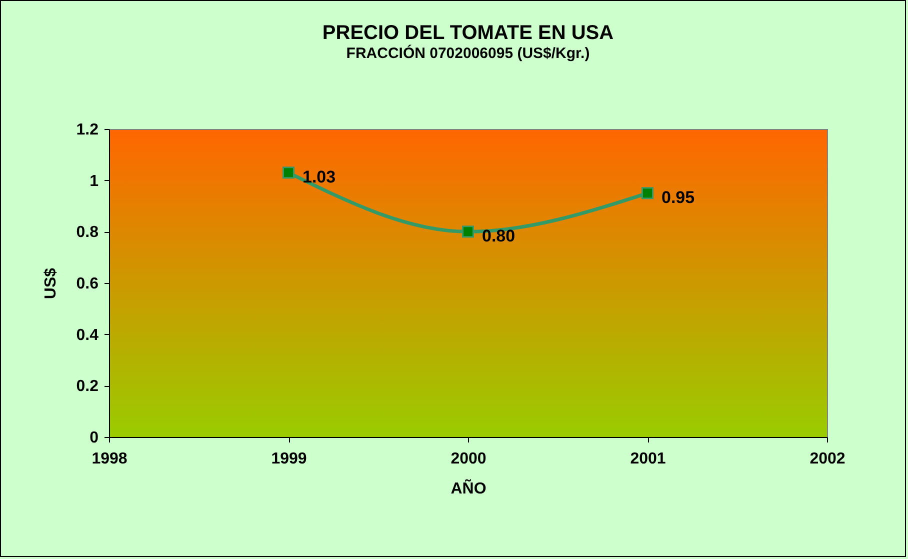  I want to click on y-tick-label: 0.6, so click(87, 284).